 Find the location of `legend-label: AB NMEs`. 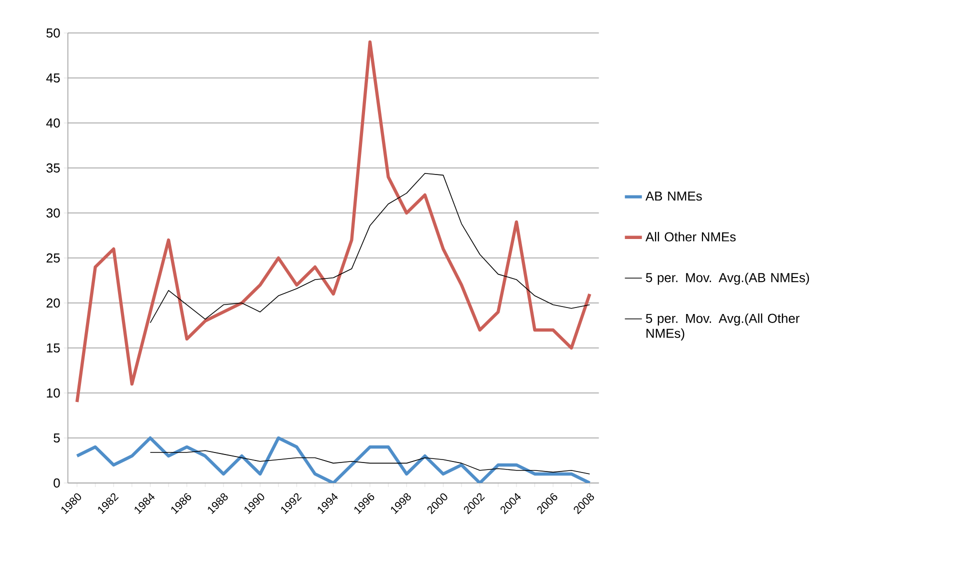

legend-label: AB NMEs is located at coordinates (674, 196).